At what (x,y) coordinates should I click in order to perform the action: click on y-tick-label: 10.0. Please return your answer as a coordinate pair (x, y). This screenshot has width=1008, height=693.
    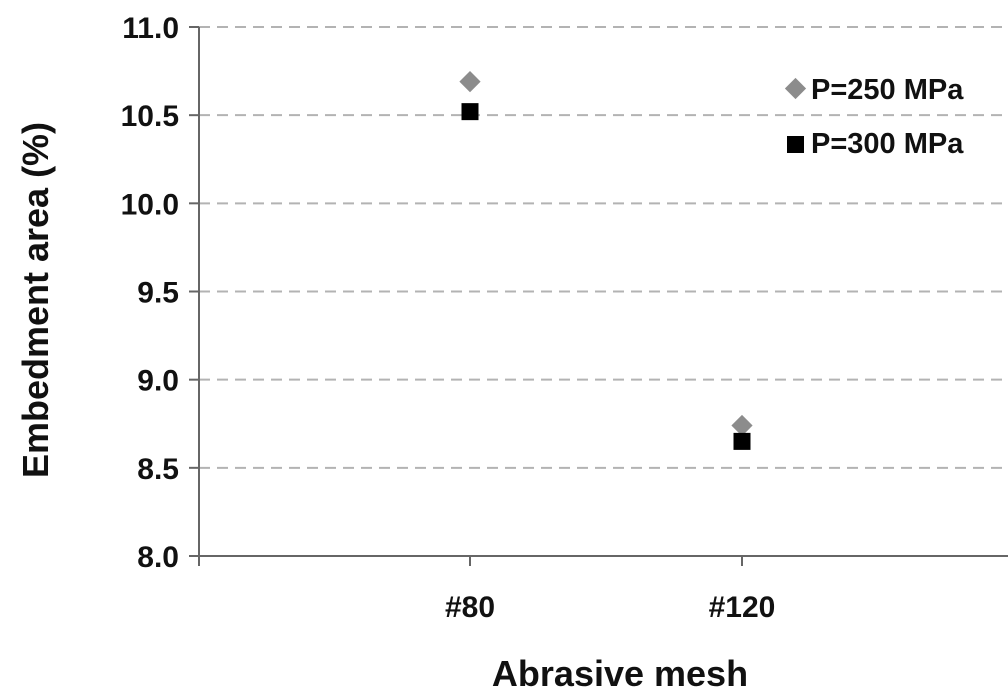
    Looking at the image, I should click on (150, 204).